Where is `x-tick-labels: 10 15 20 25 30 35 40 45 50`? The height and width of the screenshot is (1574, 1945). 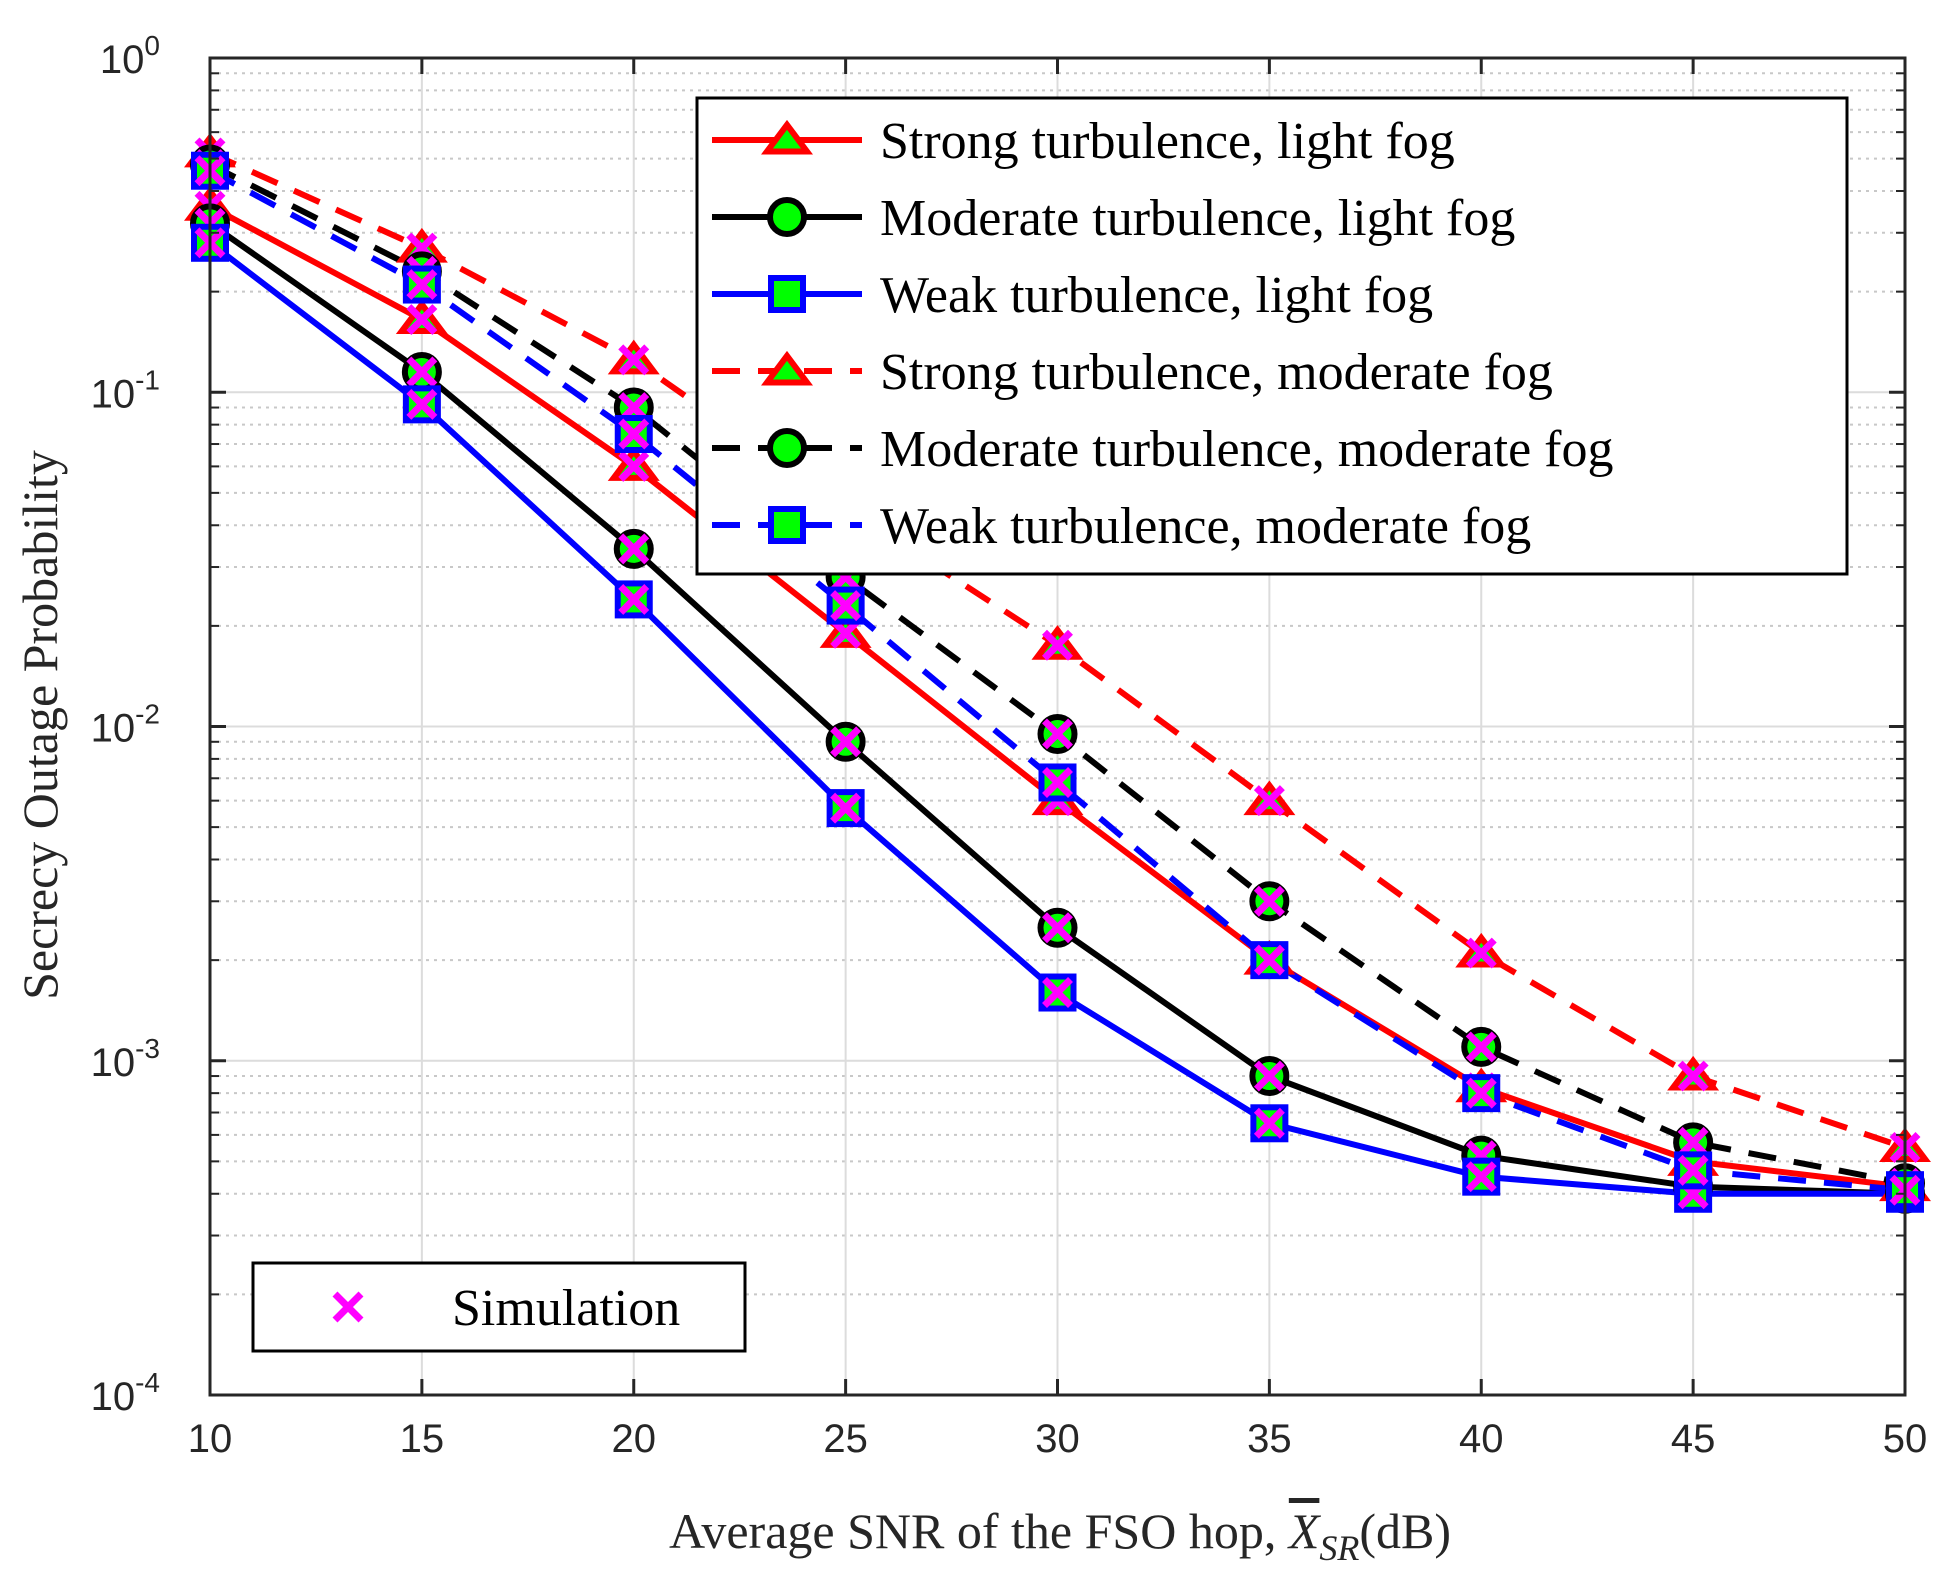
x-tick-labels: 10 15 20 25 30 35 40 45 50 is located at coordinates (1058, 1439).